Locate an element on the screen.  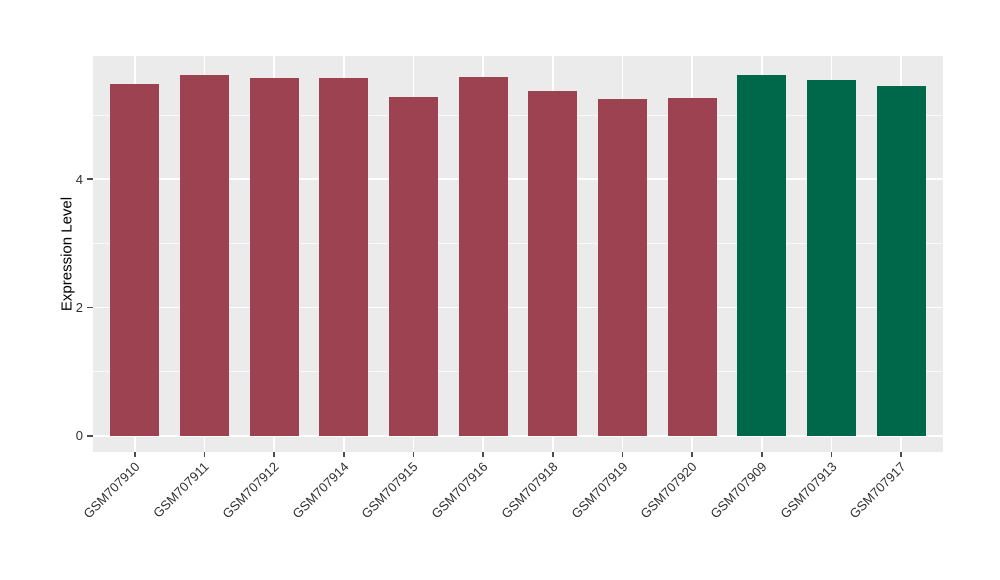
bar-GSM707912 is located at coordinates (274, 257).